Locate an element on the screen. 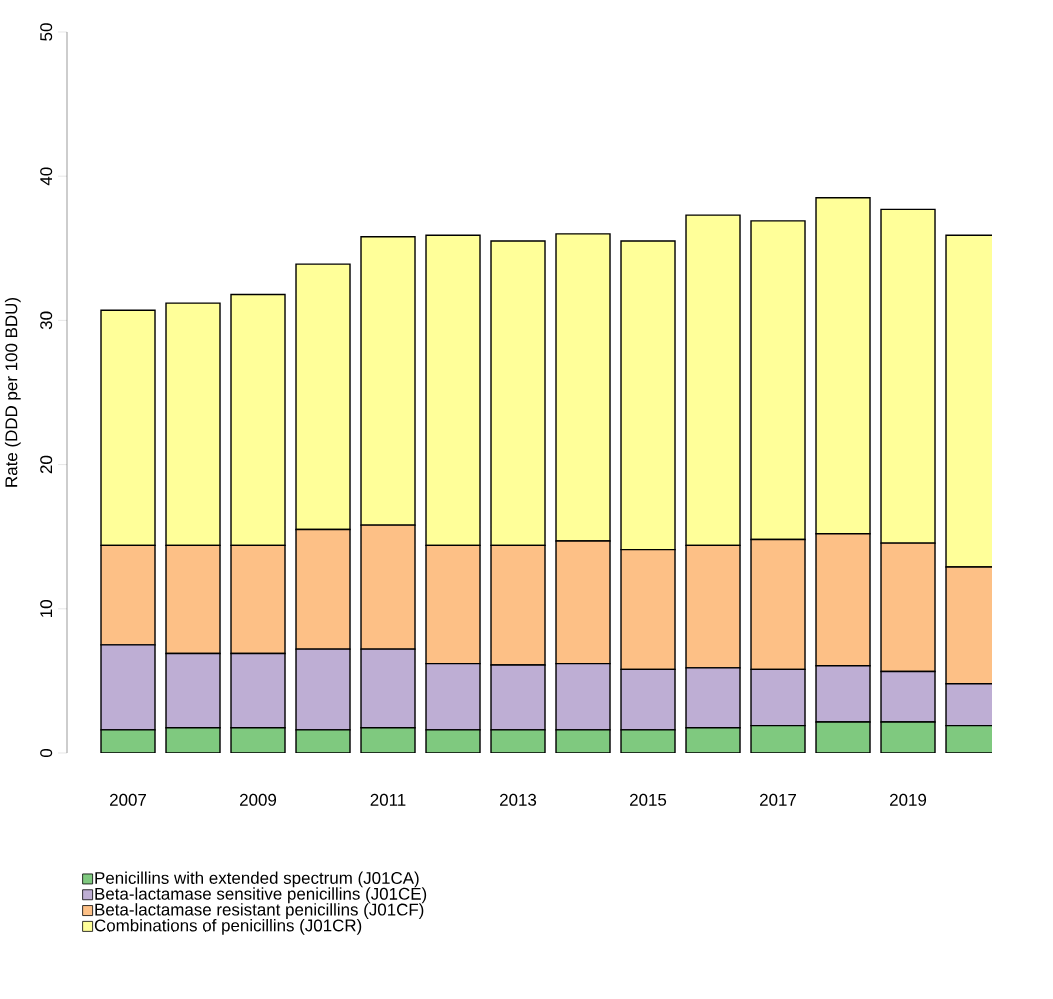 This screenshot has height=999, width=1053. legend-label: Combinations of penicillins (J01CR) is located at coordinates (228, 926).